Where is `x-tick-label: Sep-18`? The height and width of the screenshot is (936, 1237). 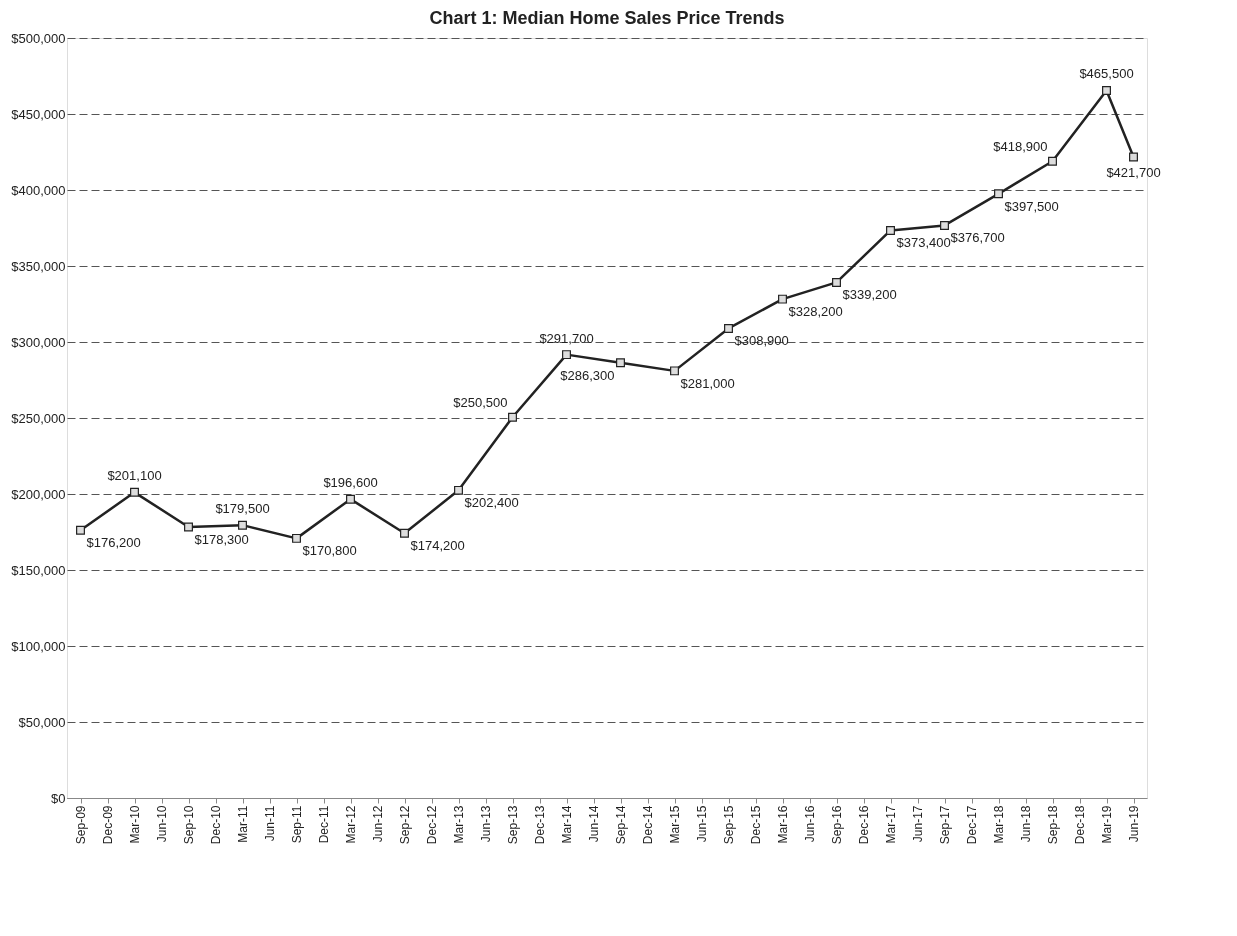
x-tick-label: Sep-18 is located at coordinates (1053, 825).